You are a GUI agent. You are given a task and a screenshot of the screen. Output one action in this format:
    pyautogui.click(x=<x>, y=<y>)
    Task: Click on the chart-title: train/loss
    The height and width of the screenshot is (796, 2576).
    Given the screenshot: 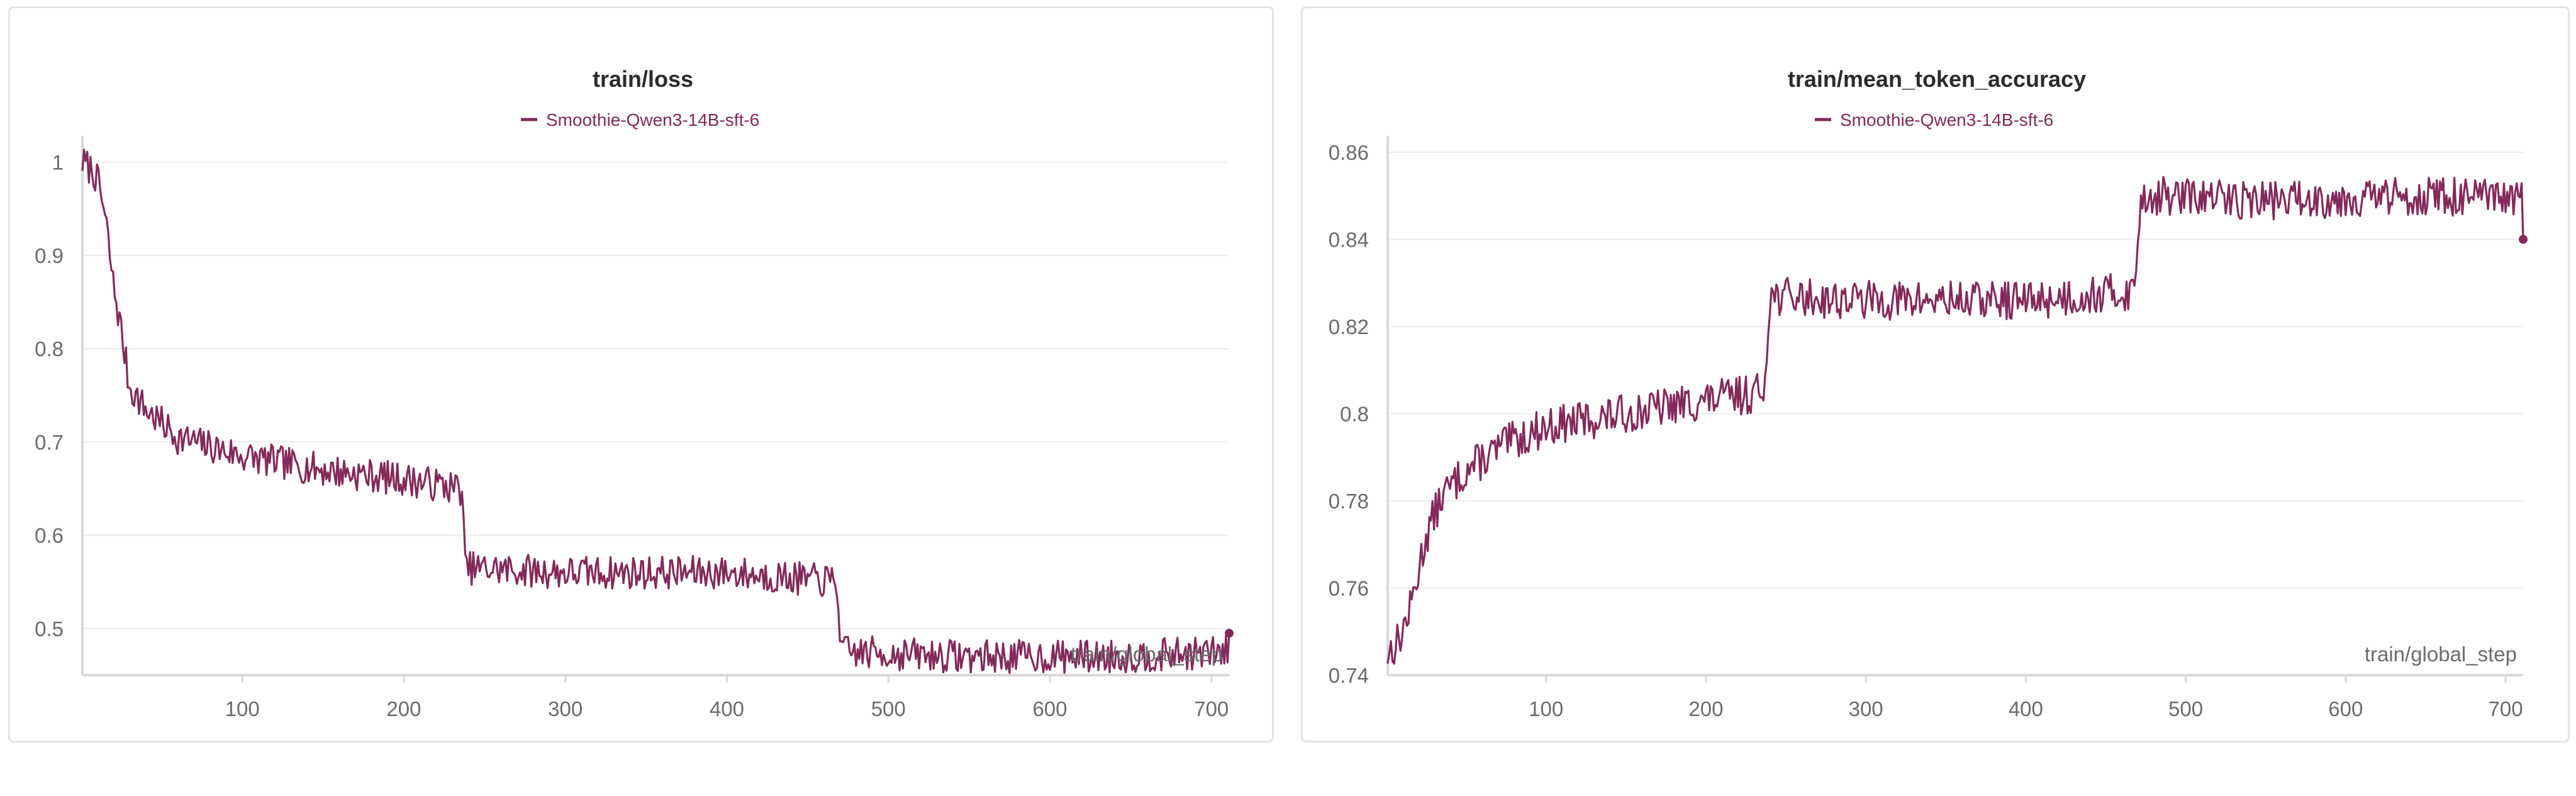 What is the action you would take?
    pyautogui.click(x=643, y=79)
    